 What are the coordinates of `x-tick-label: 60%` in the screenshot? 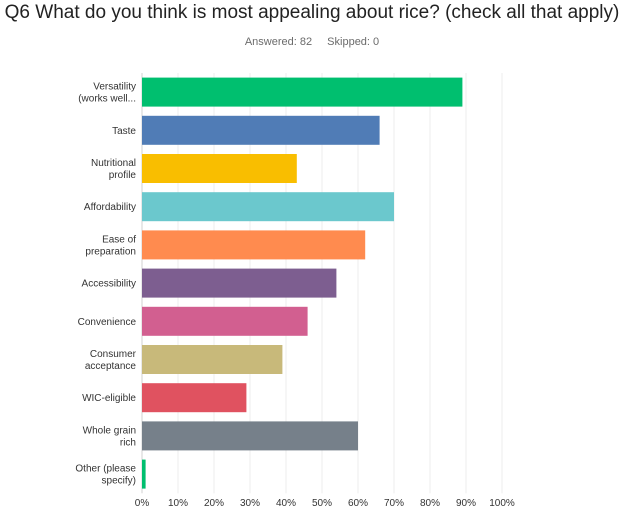 It's located at (358, 503).